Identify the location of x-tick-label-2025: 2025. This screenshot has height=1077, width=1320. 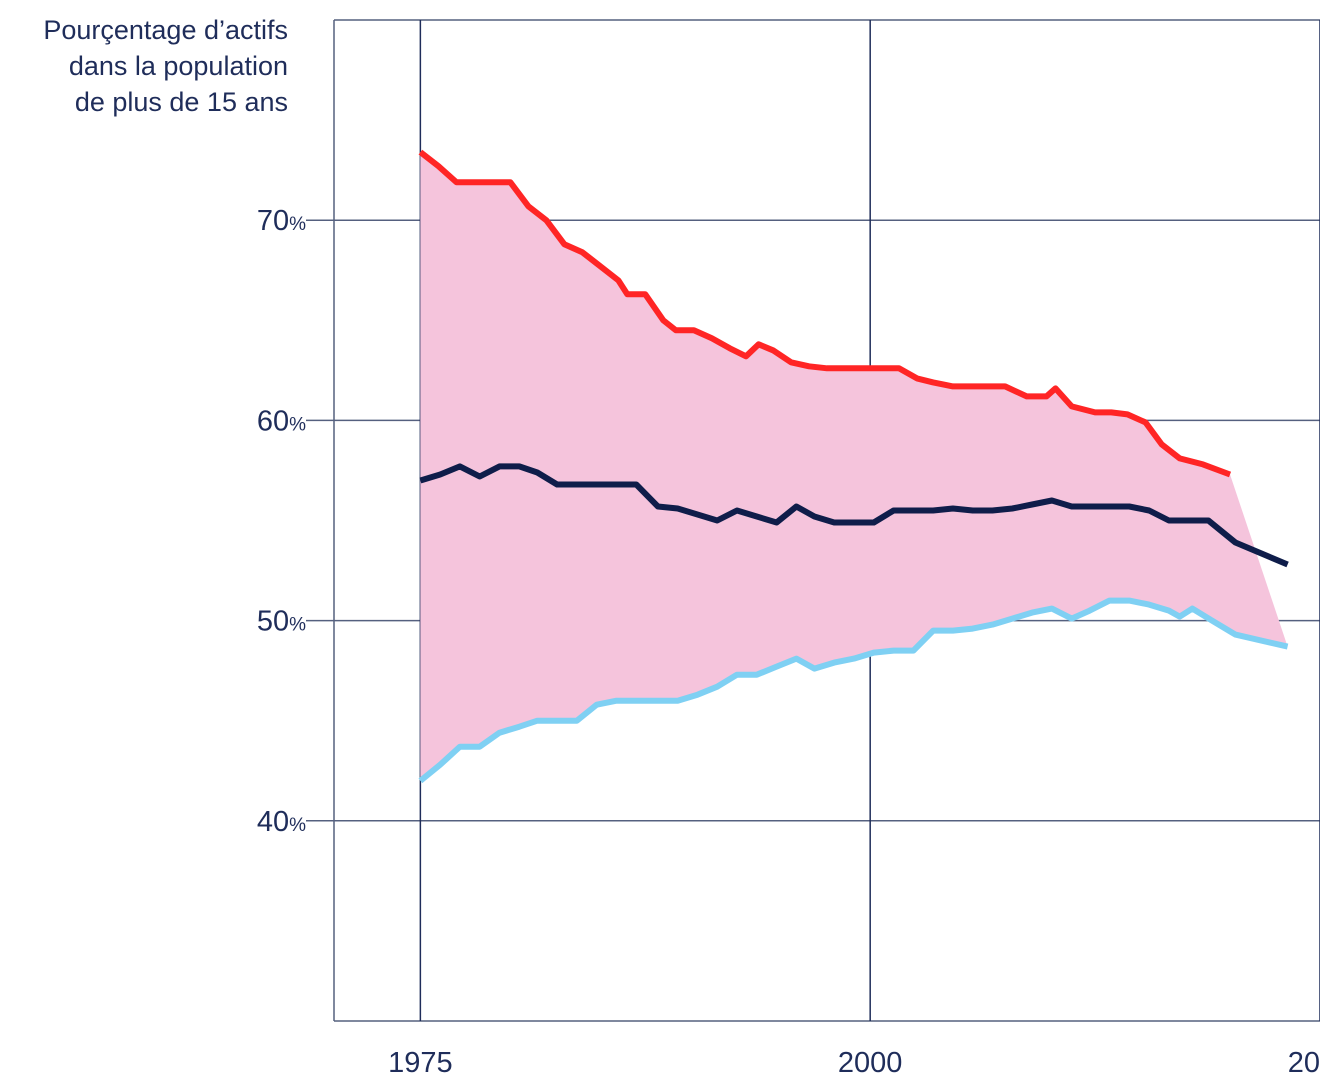
(1304, 1062).